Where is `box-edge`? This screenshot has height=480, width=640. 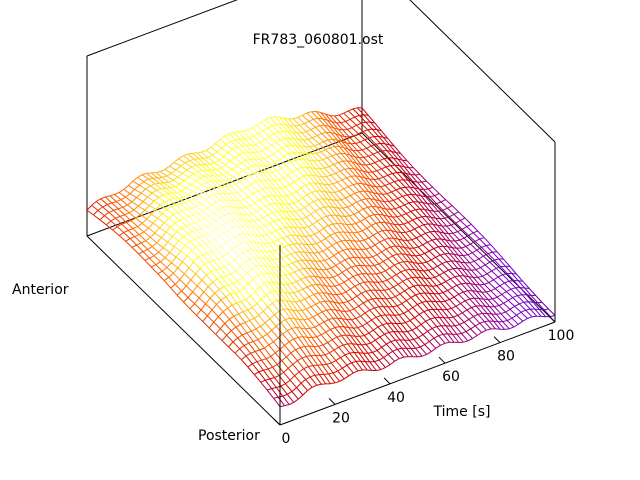
box-edge is located at coordinates (482, 71).